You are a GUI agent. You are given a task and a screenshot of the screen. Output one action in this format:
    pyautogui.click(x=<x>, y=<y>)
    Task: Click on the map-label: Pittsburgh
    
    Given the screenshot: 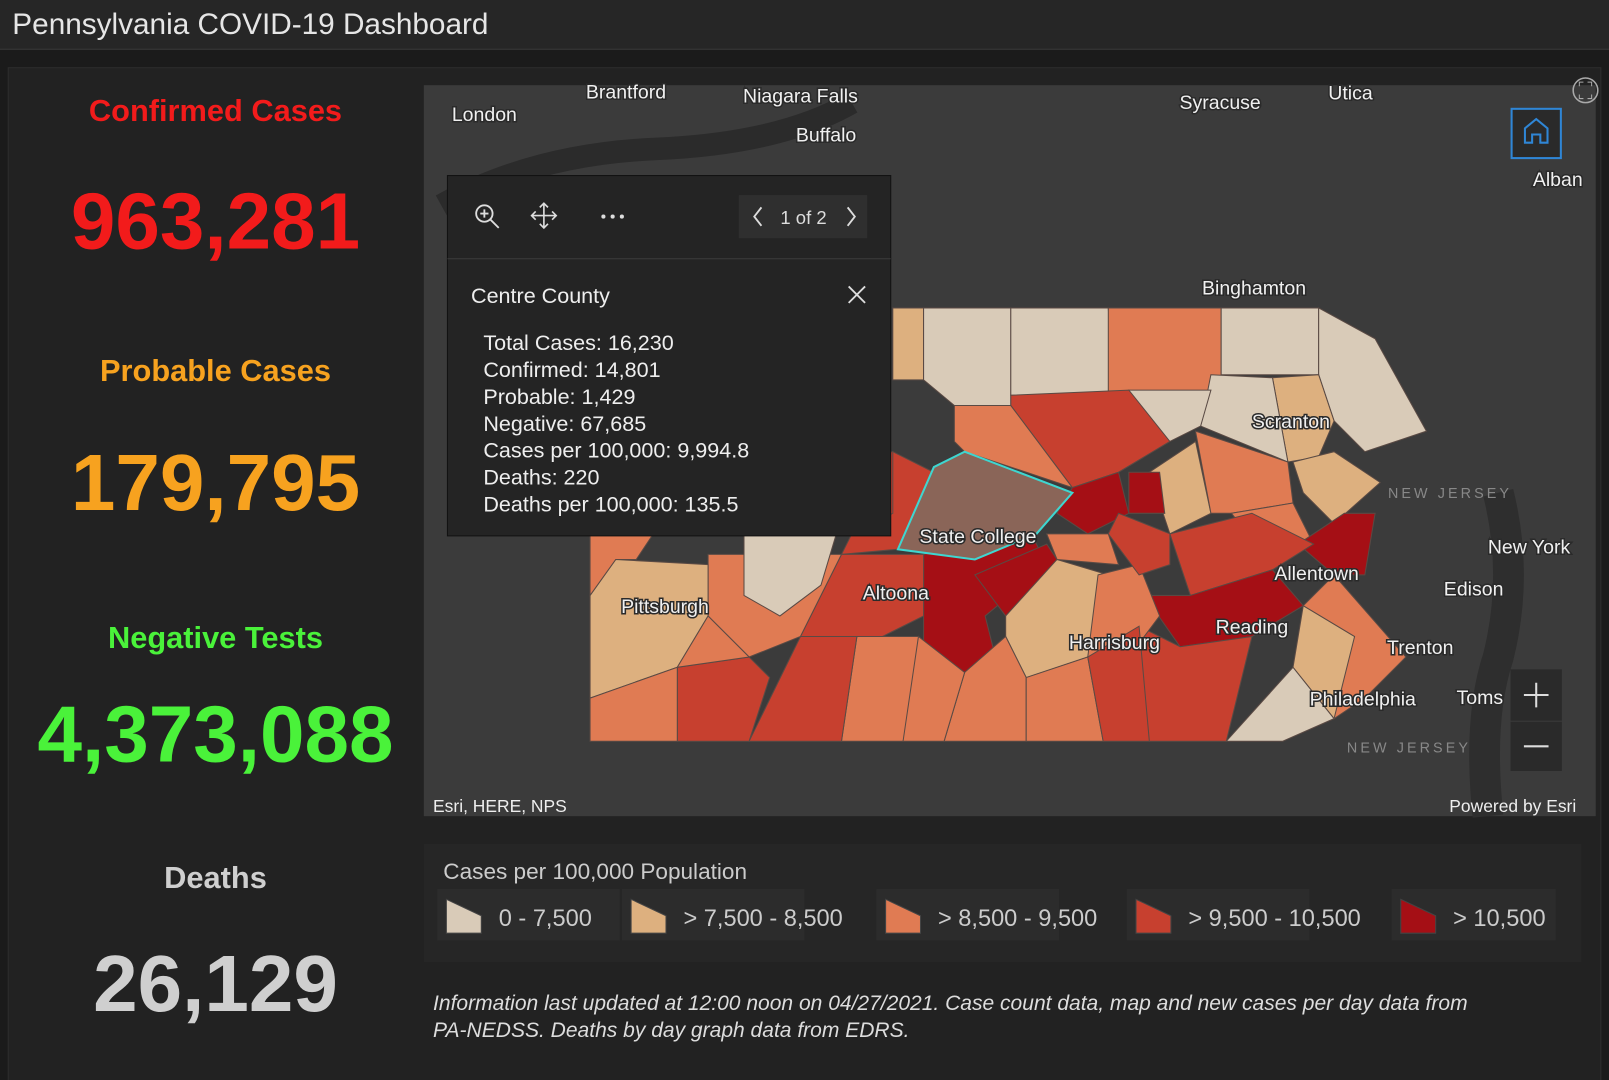 What is the action you would take?
    pyautogui.click(x=665, y=607)
    